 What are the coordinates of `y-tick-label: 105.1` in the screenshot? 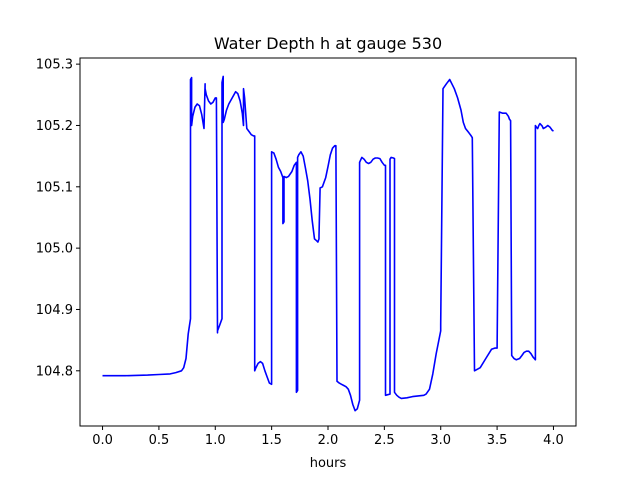 It's located at (54, 187).